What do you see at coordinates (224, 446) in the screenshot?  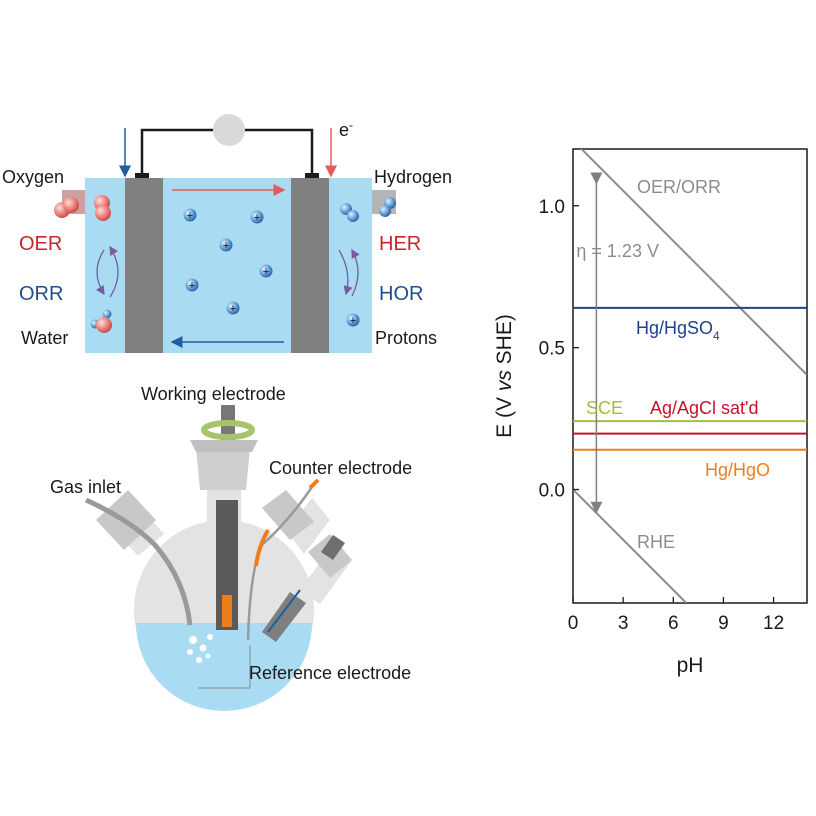 I see `central-cap` at bounding box center [224, 446].